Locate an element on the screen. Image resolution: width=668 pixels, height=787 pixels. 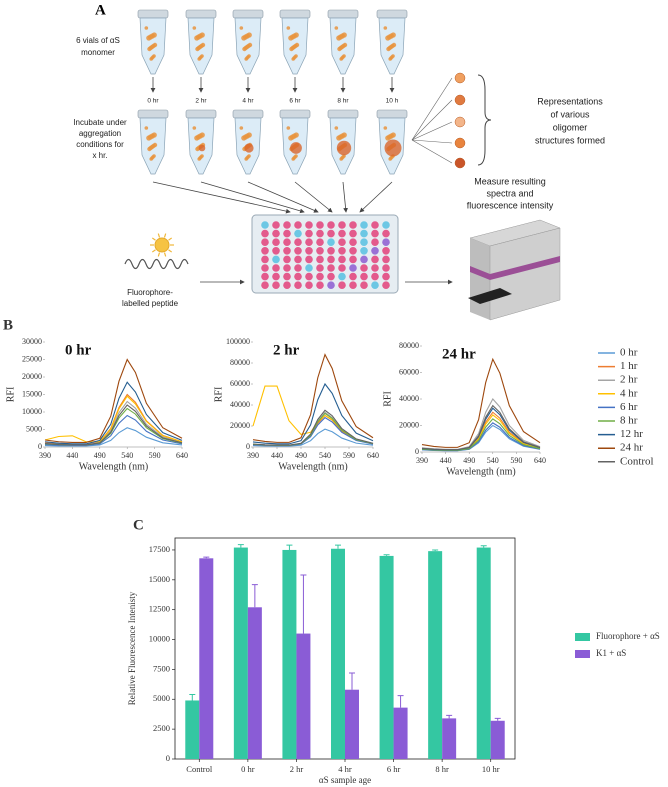
legend-label: 2 hr is located at coordinates (629, 380).